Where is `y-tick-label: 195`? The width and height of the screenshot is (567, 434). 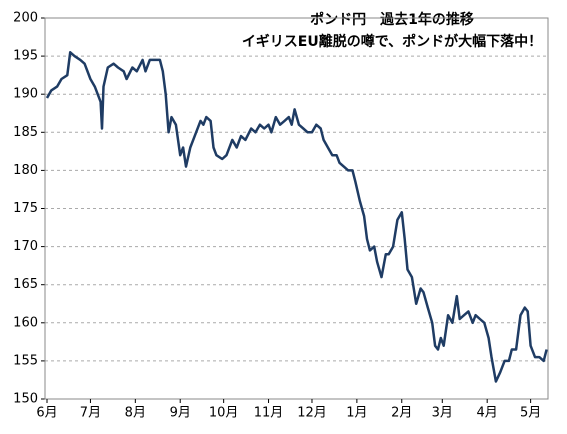 y-tick-label: 195 is located at coordinates (25, 56).